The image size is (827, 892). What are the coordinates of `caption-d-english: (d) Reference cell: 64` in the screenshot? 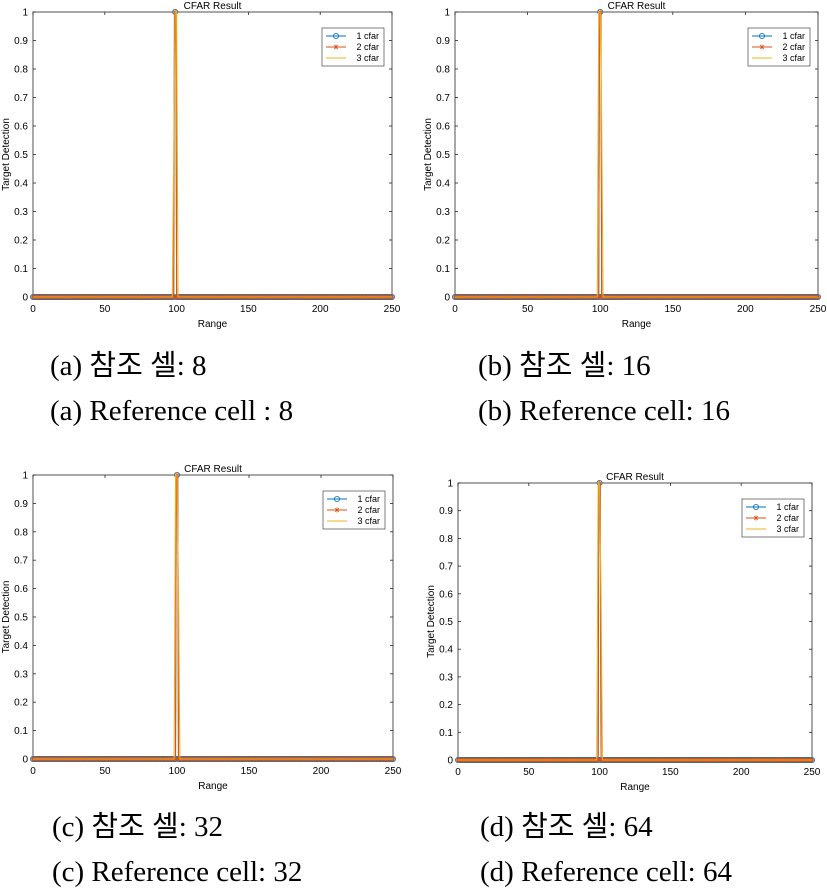 It's located at (606, 872).